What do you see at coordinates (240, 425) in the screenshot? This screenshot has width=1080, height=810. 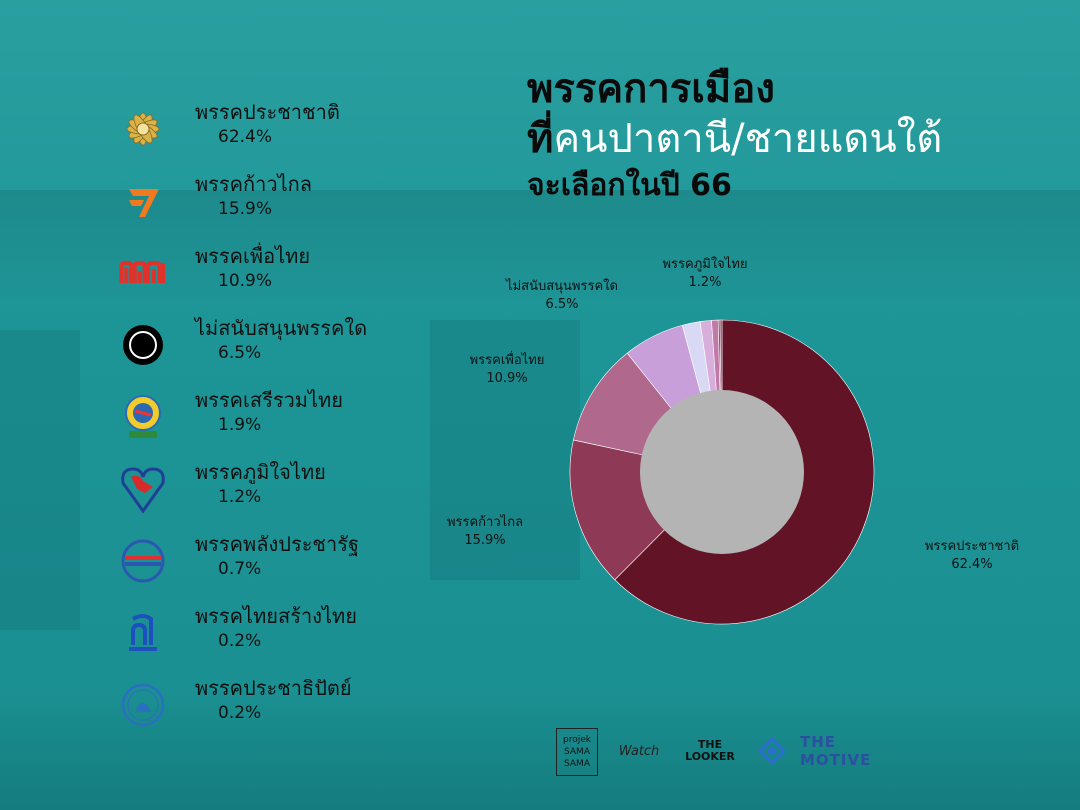 I see `legend-percent: 1.9%` at bounding box center [240, 425].